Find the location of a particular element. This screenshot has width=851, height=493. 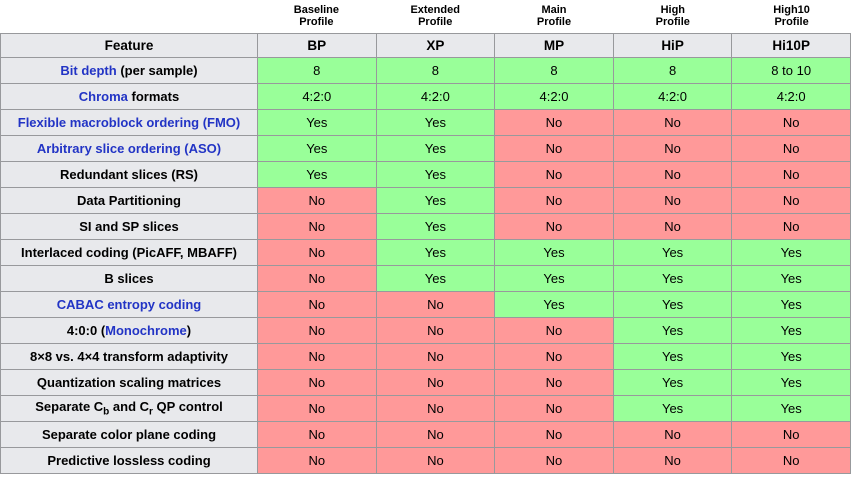

feature-cell: Separate color plane coding is located at coordinates (129, 434).